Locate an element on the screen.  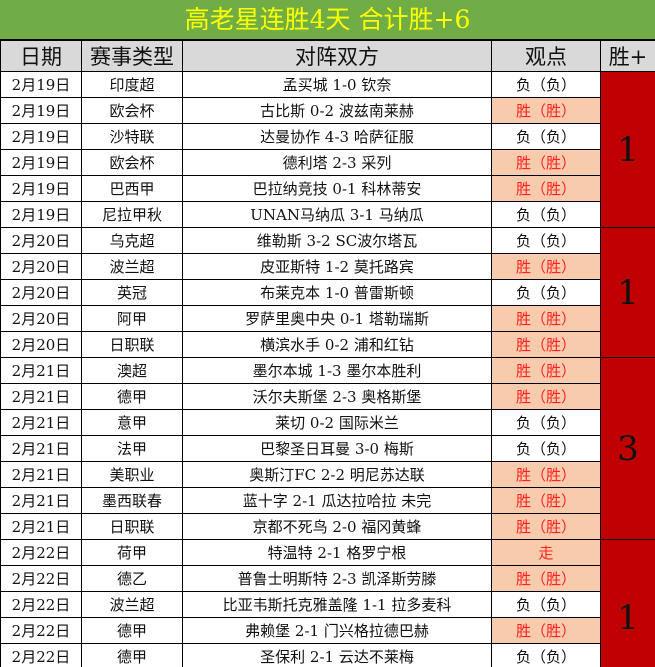
header-view: 观点 is located at coordinates (546, 56).